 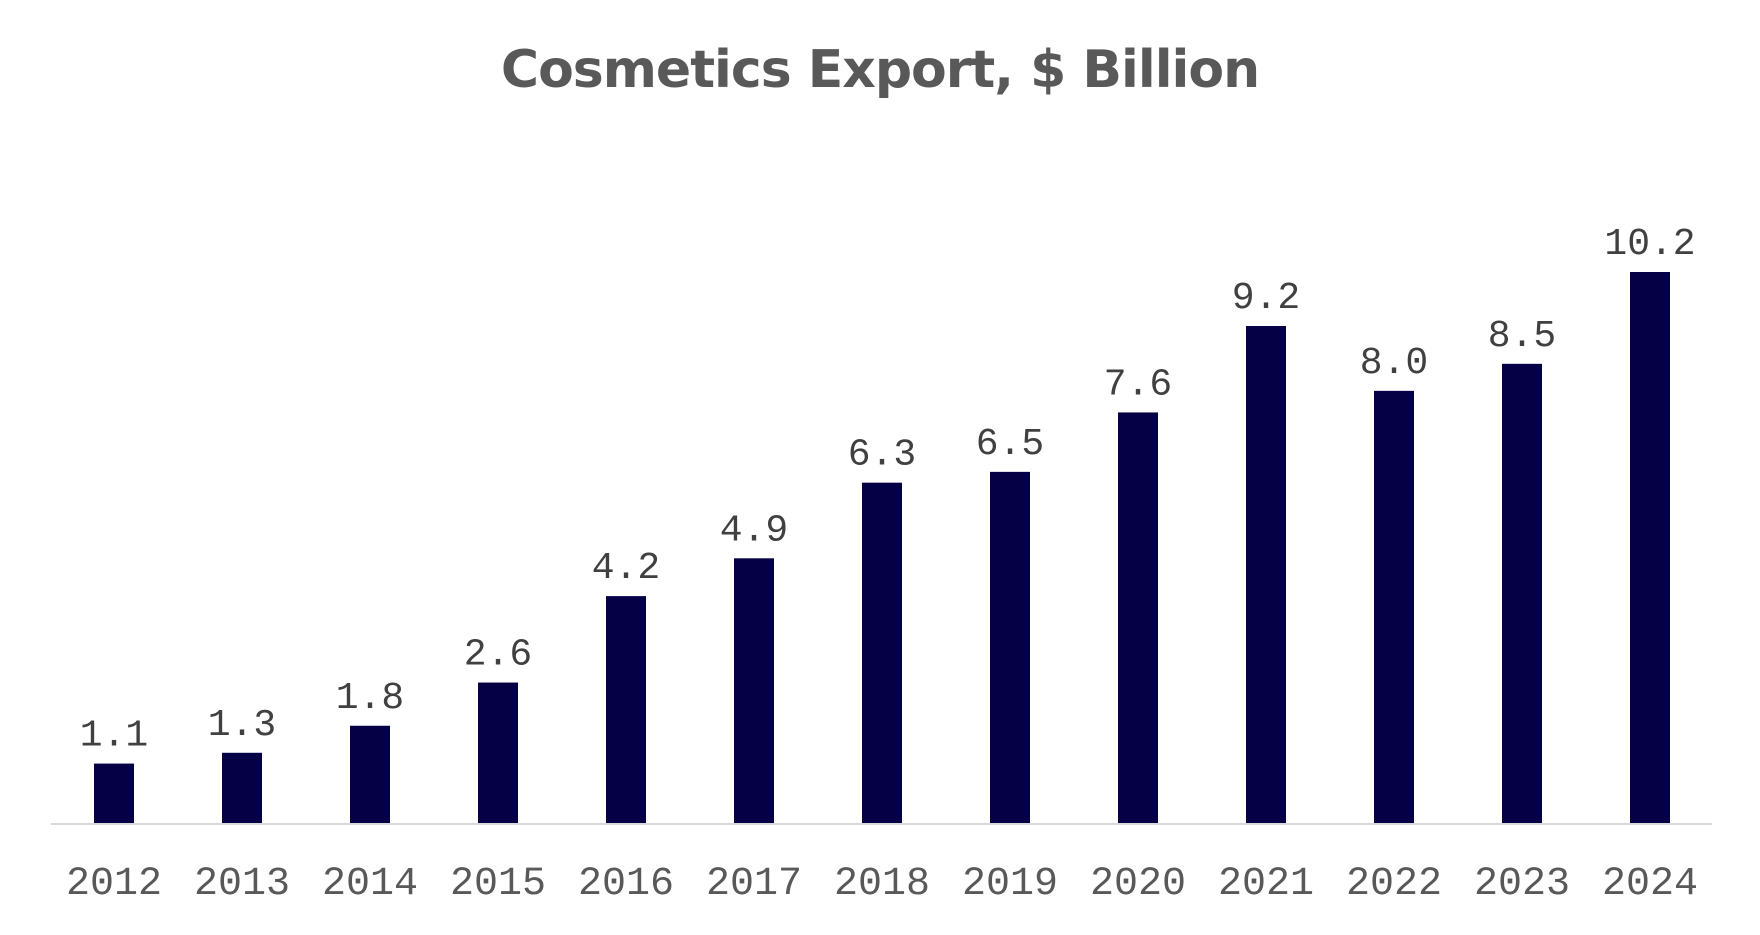 What do you see at coordinates (754, 690) in the screenshot?
I see `bar-2017` at bounding box center [754, 690].